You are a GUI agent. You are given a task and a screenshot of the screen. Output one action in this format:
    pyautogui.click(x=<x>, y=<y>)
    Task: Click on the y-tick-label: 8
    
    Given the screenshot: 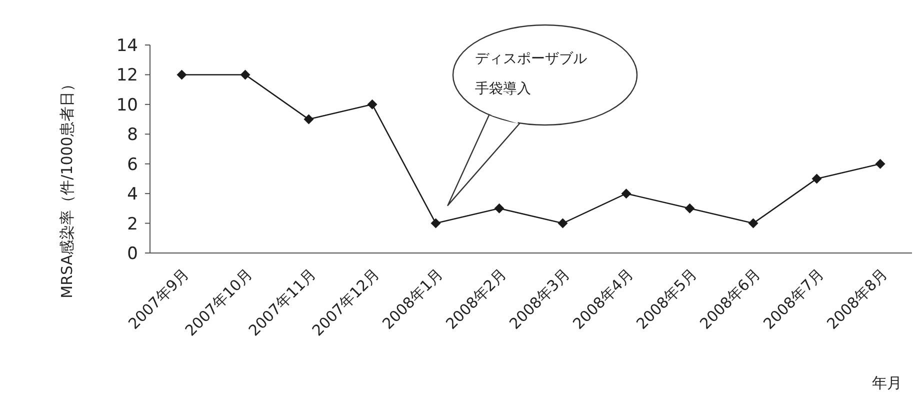 What is the action you would take?
    pyautogui.click(x=132, y=135)
    